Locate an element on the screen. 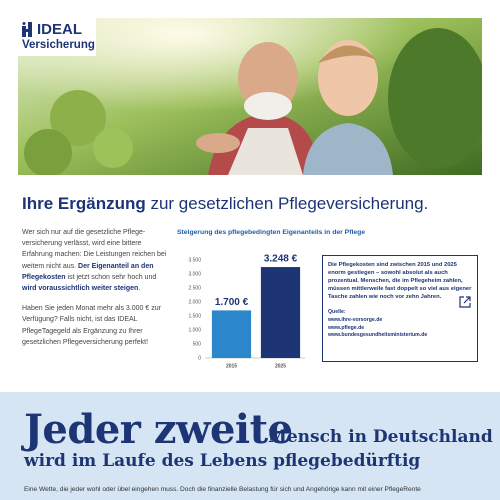  banner-big: Jeder zweite is located at coordinates (158, 429).